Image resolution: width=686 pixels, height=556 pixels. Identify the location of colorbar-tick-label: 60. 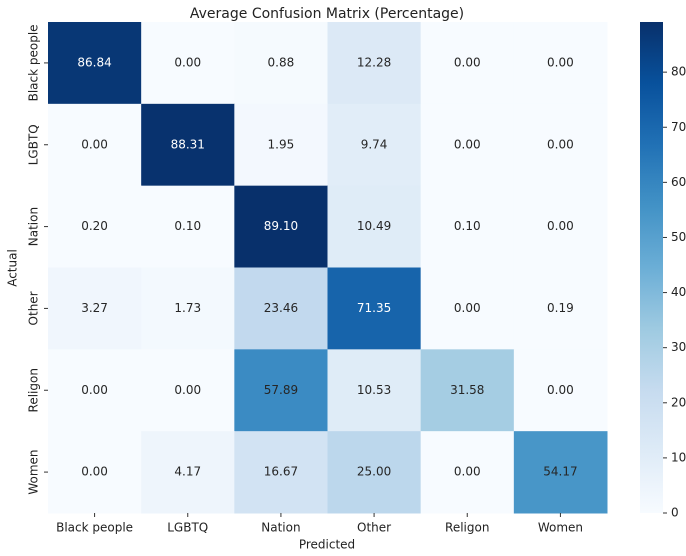
(678, 182).